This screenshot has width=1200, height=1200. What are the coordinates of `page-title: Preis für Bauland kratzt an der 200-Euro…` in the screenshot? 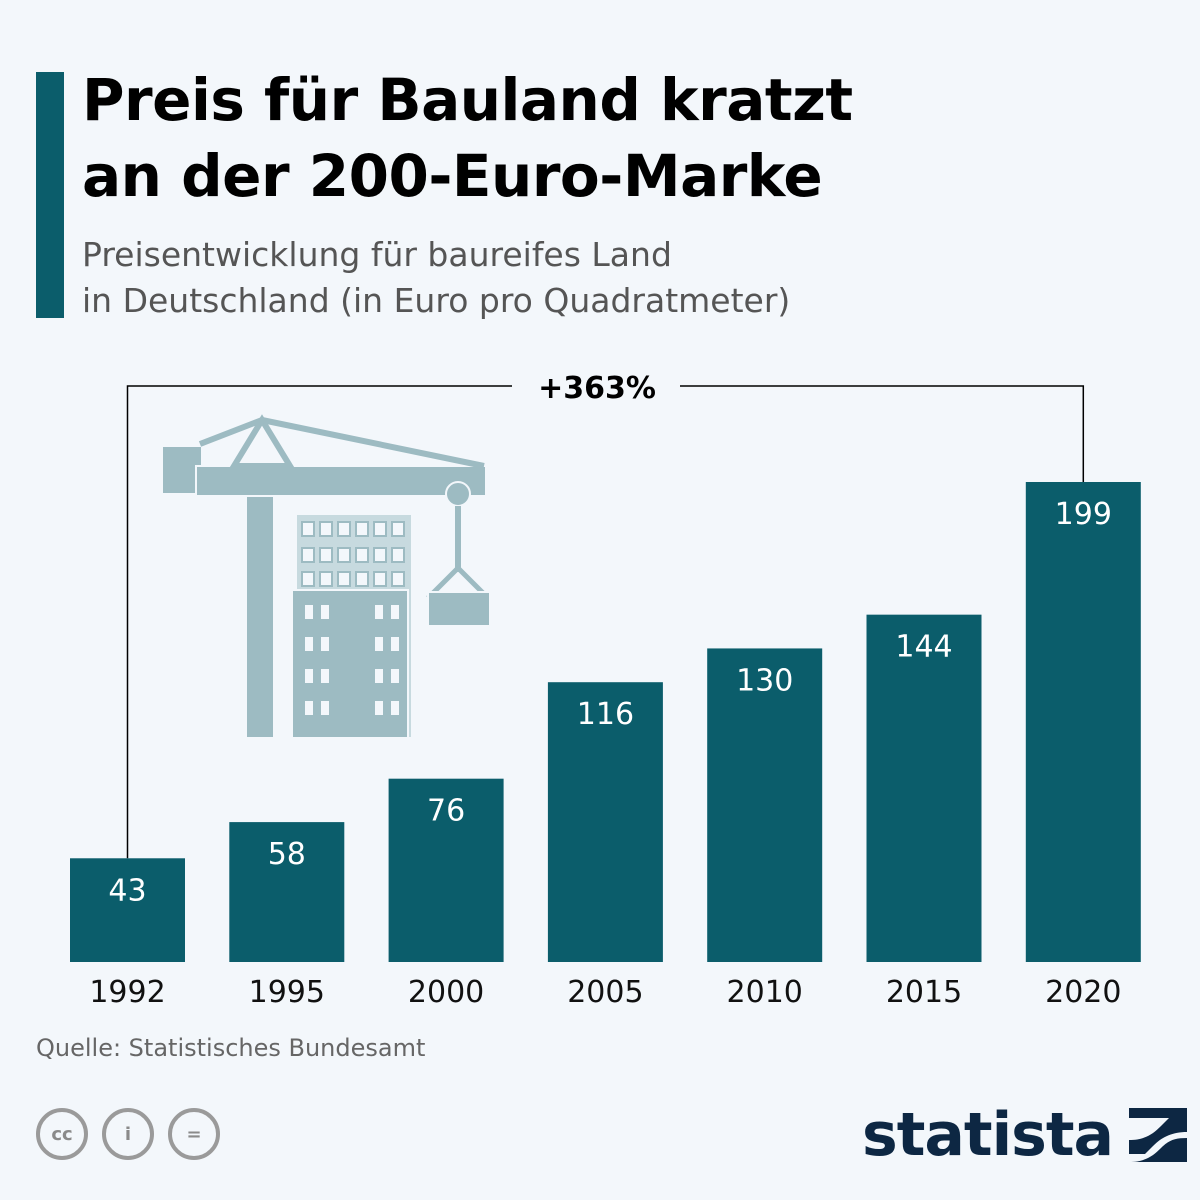 It's located at (622, 138).